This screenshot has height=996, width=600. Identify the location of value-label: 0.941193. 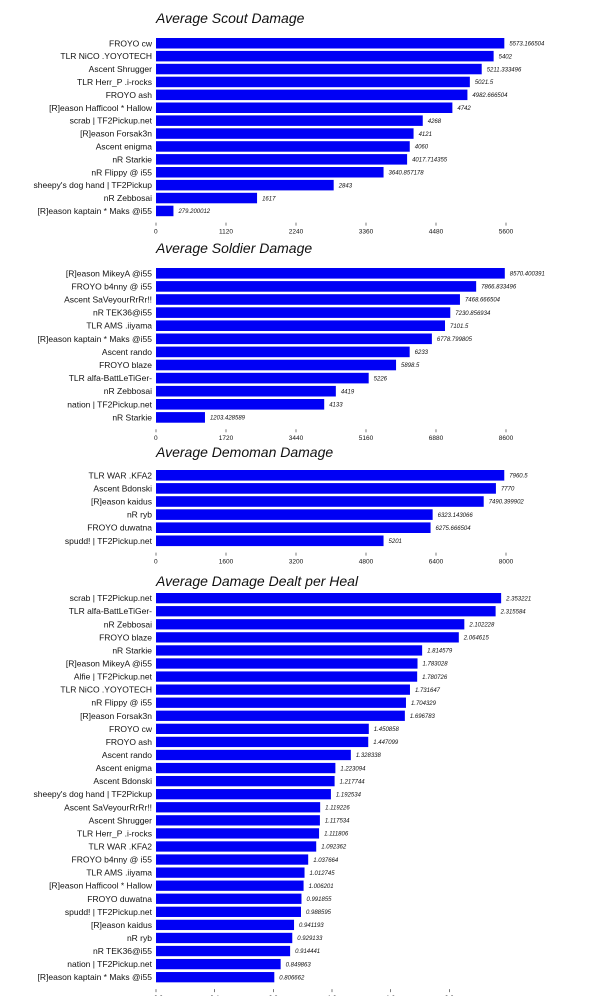
(311, 926).